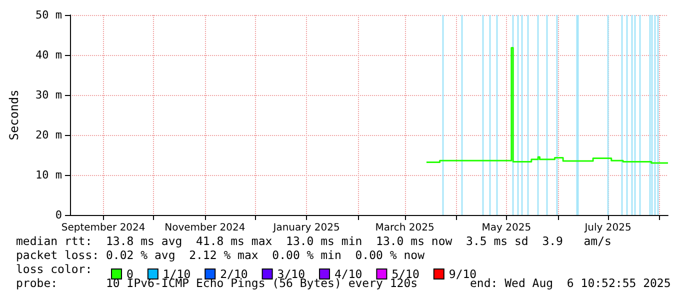 The image size is (697, 297). I want to click on y-axis-title: Seconds, so click(14, 115).